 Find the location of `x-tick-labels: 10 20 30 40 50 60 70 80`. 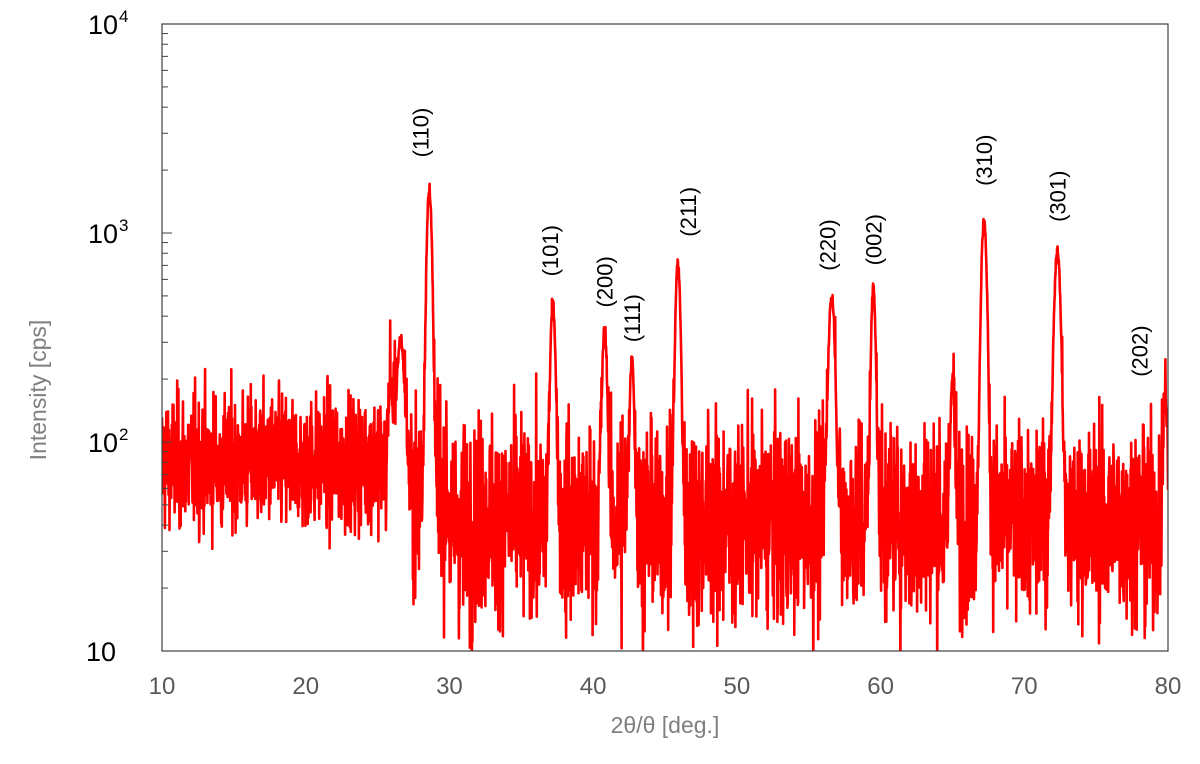

x-tick-labels: 10 20 30 40 50 60 70 80 is located at coordinates (665, 686).